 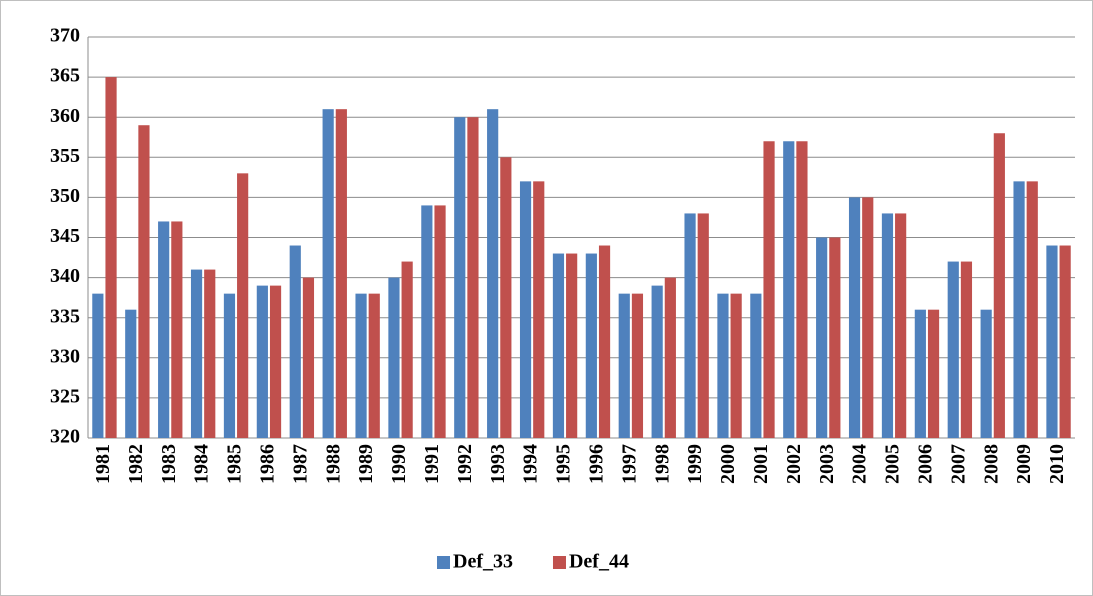 I want to click on y-tick-label: 325, so click(x=65, y=396).